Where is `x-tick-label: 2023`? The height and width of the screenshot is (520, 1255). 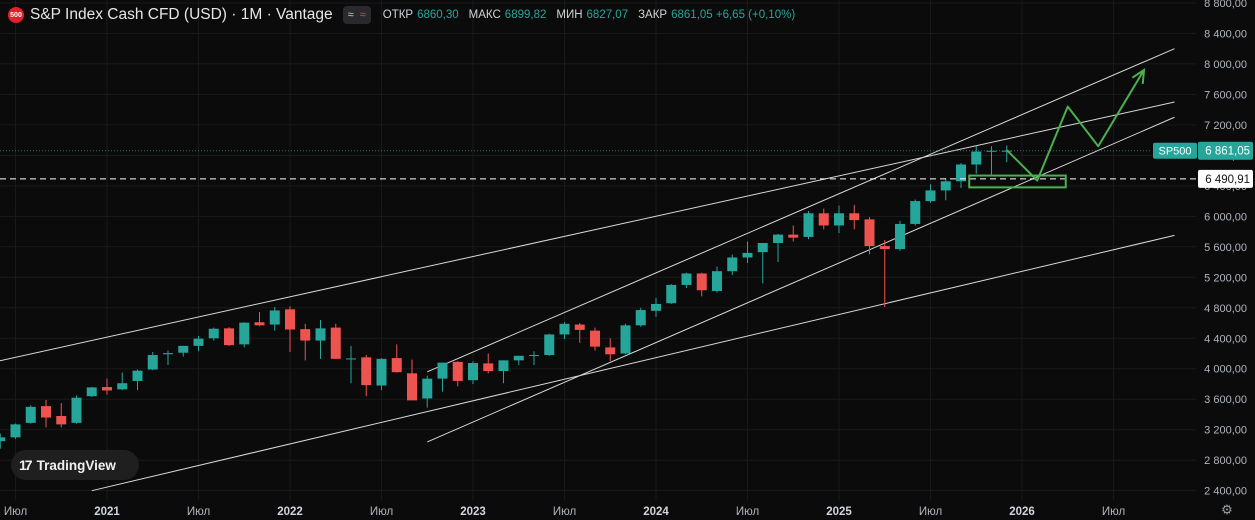
x-tick-label: 2023 is located at coordinates (473, 512).